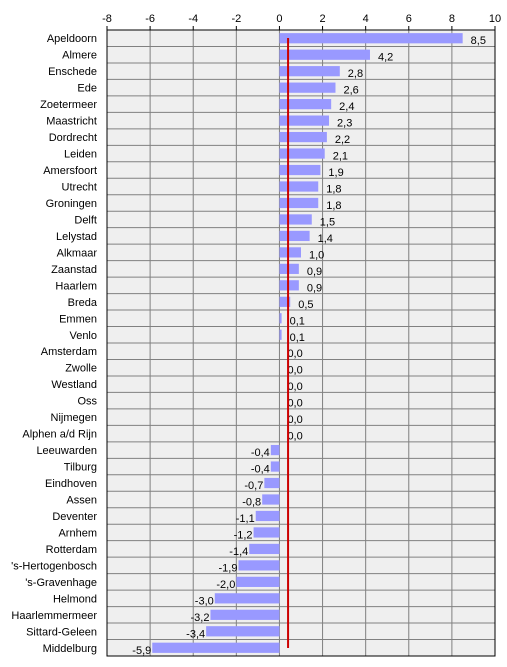  Describe the element at coordinates (199, 618) in the screenshot. I see `value-label: -3,2` at that location.